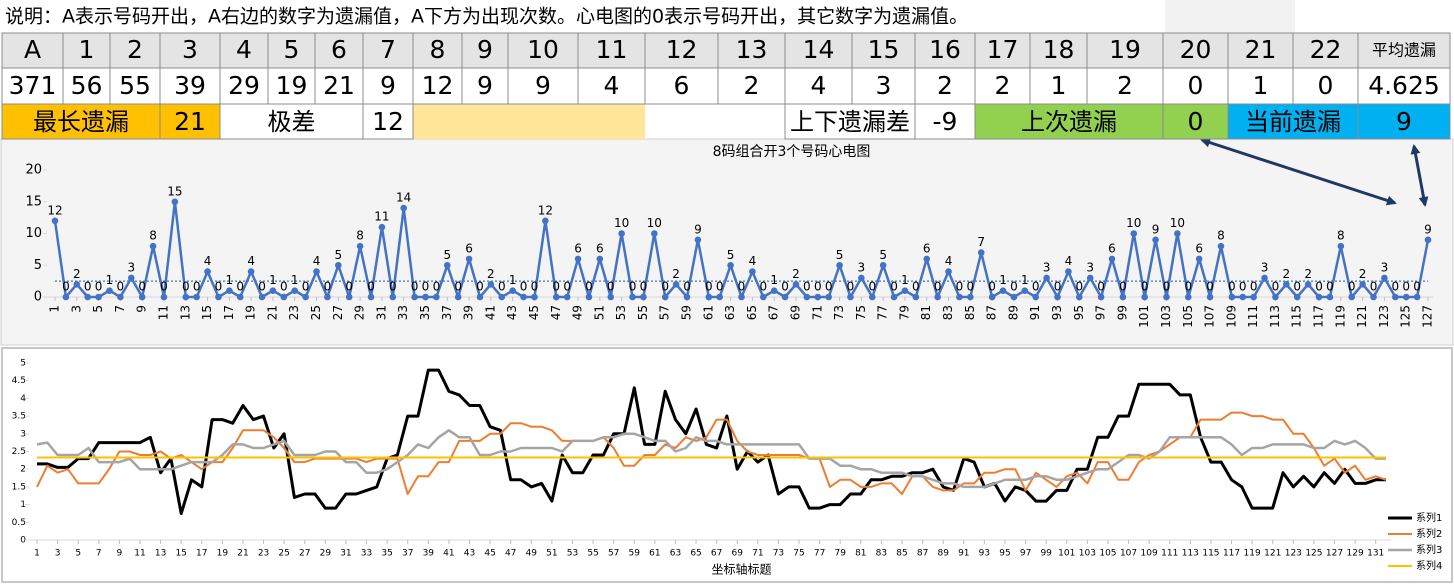 The width and height of the screenshot is (1454, 584). What do you see at coordinates (1252, 554) in the screenshot?
I see `x-tick-label: 119` at bounding box center [1252, 554].